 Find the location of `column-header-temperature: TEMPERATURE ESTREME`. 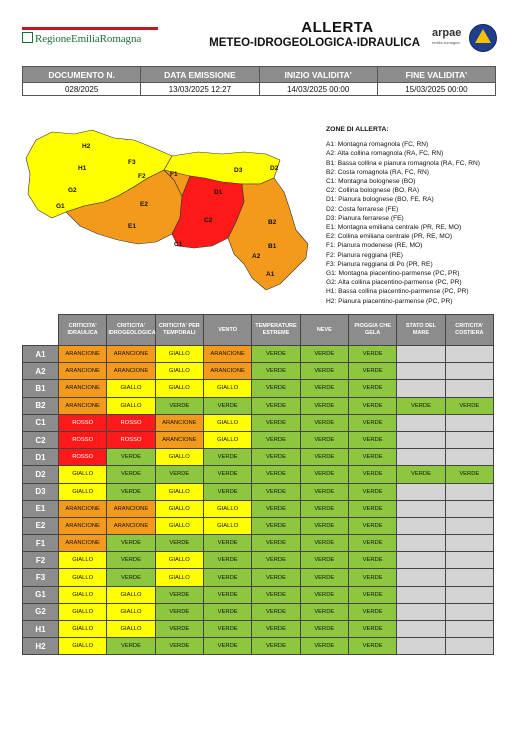

column-header-temperature: TEMPERATURE ESTREME is located at coordinates (276, 330).